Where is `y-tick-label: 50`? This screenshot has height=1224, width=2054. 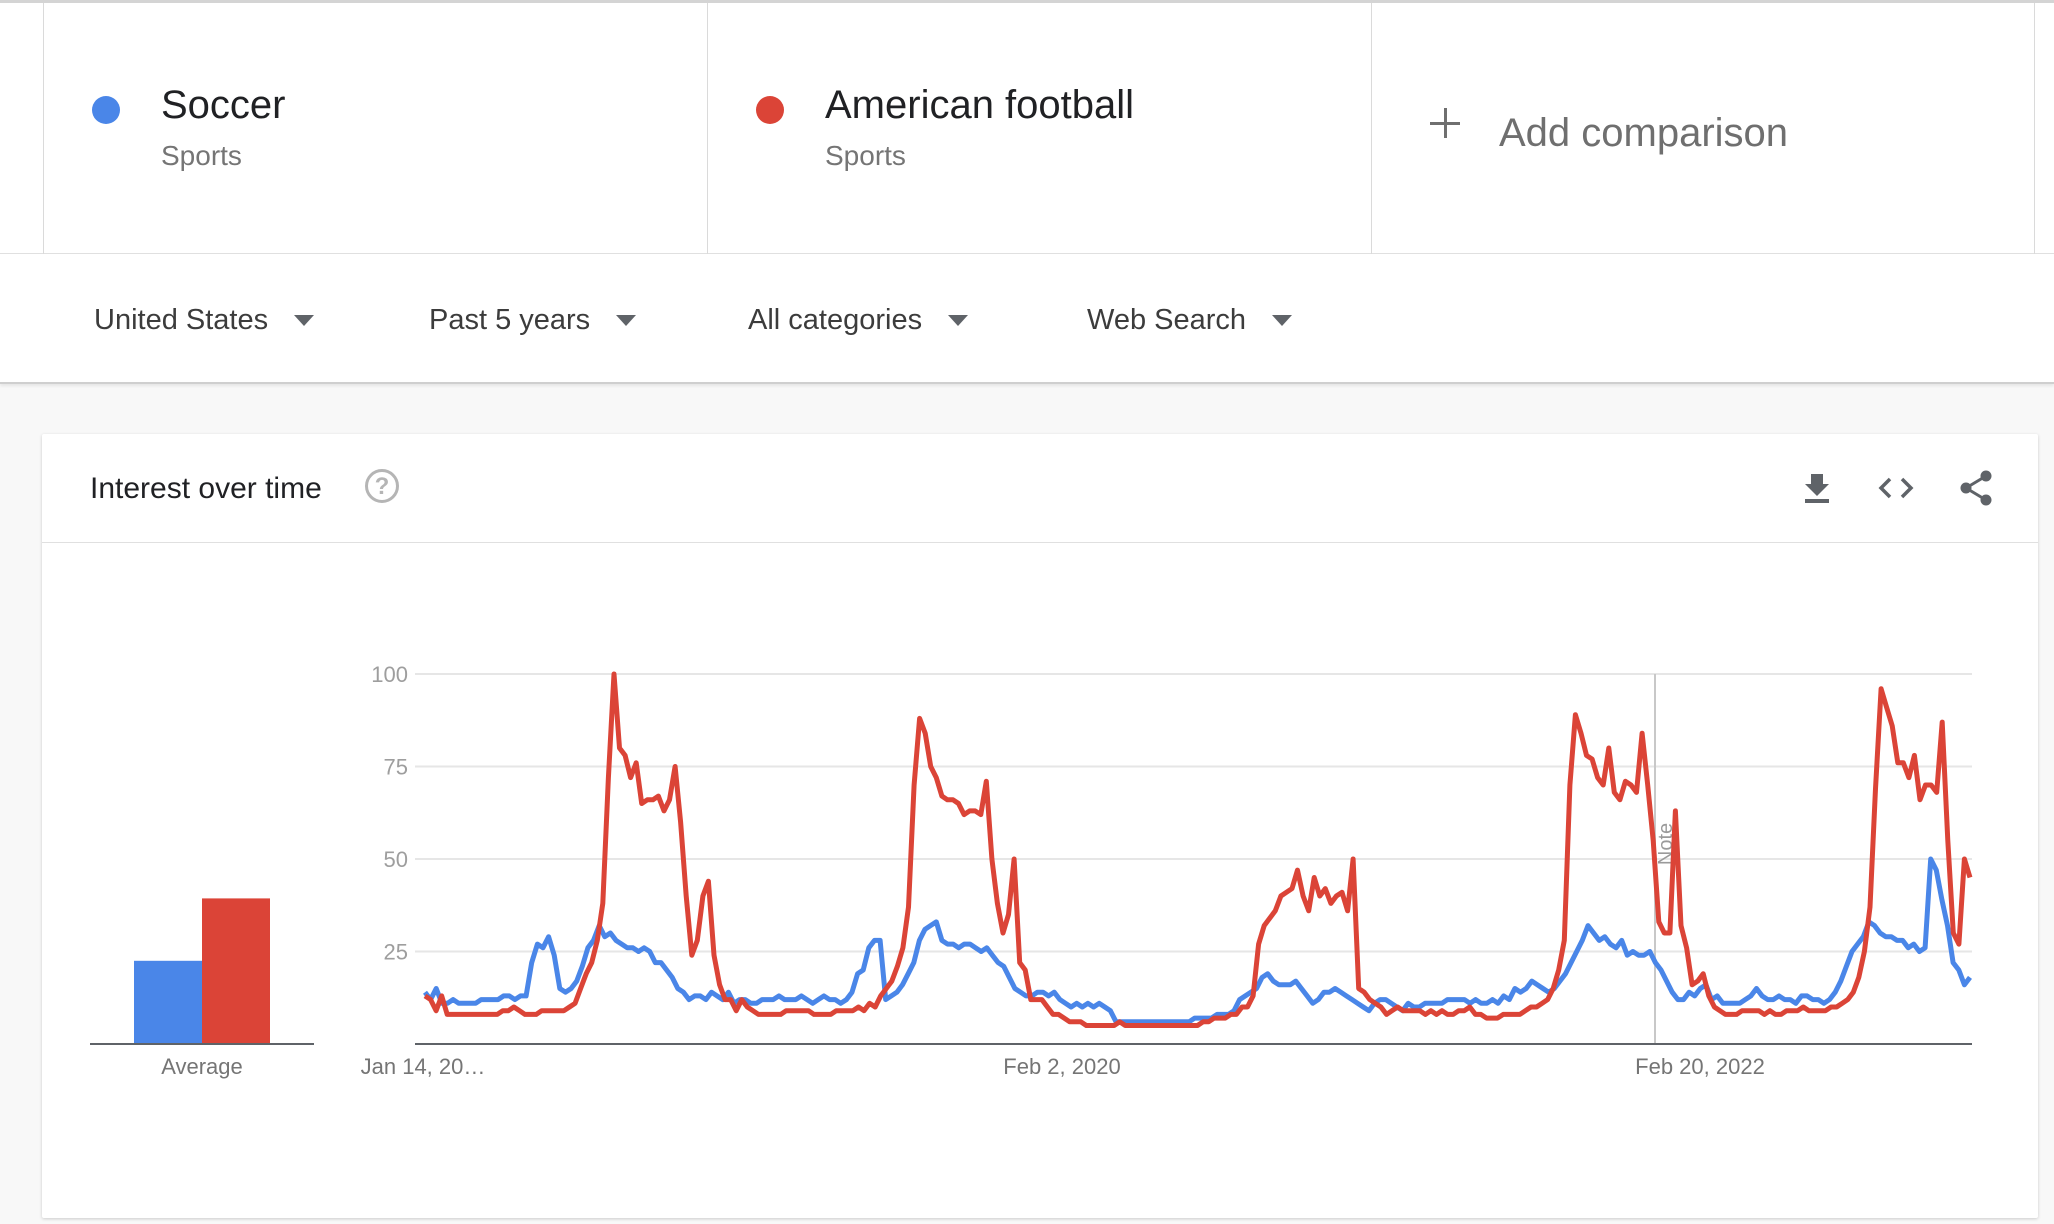
y-tick-label: 50 is located at coordinates (396, 859).